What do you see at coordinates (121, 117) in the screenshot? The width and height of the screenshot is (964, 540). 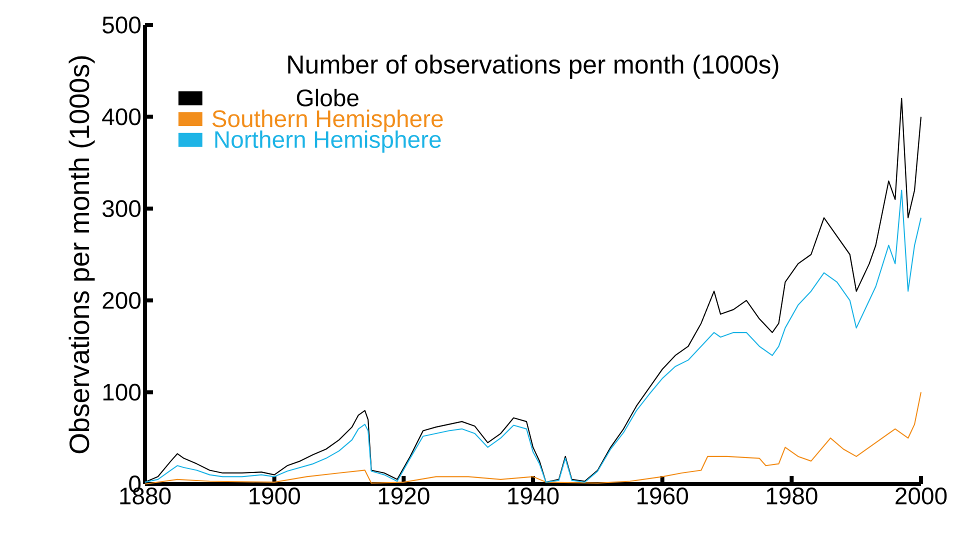 I see `y-tick-label: 400` at bounding box center [121, 117].